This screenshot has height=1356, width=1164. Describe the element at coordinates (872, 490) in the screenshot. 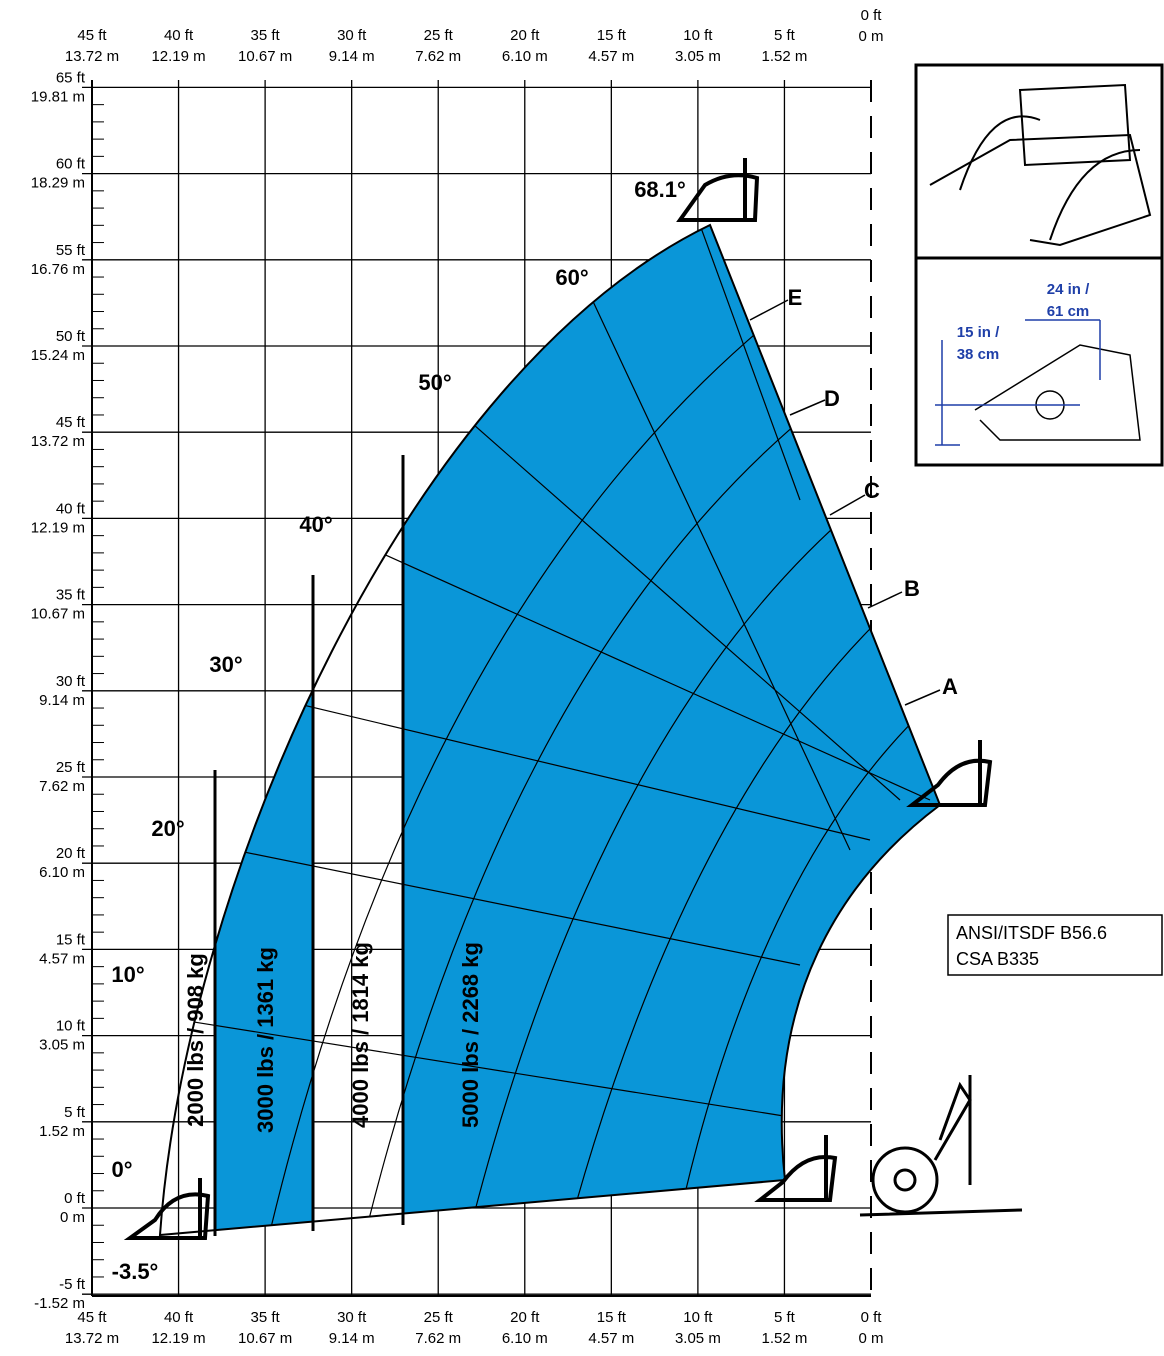

I see `extension-label: C` at that location.